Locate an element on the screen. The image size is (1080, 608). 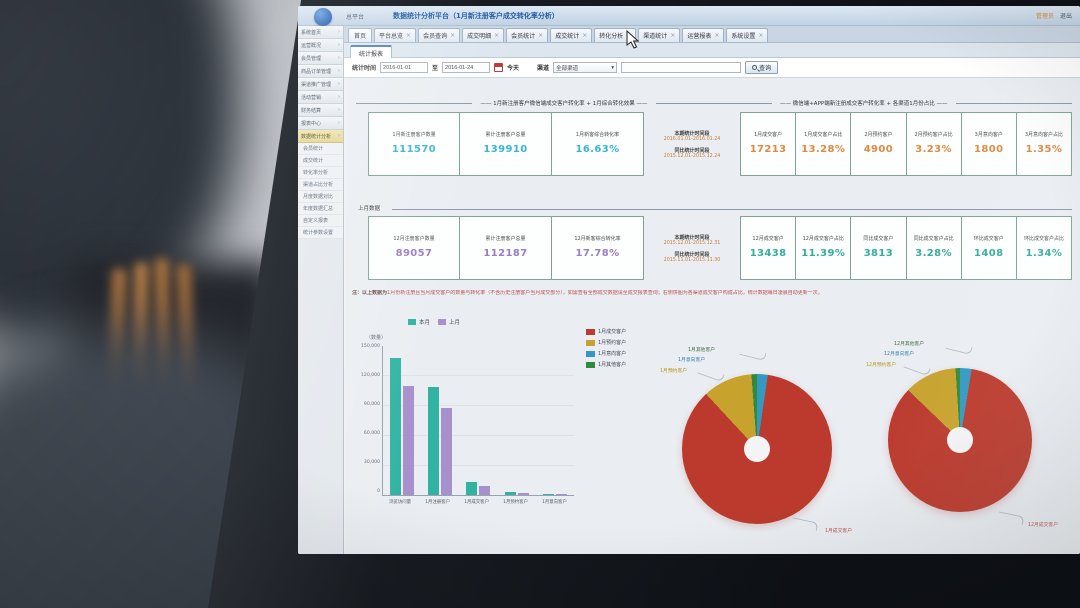
pie-legend-item: 1月其他客户 is located at coordinates (606, 364).